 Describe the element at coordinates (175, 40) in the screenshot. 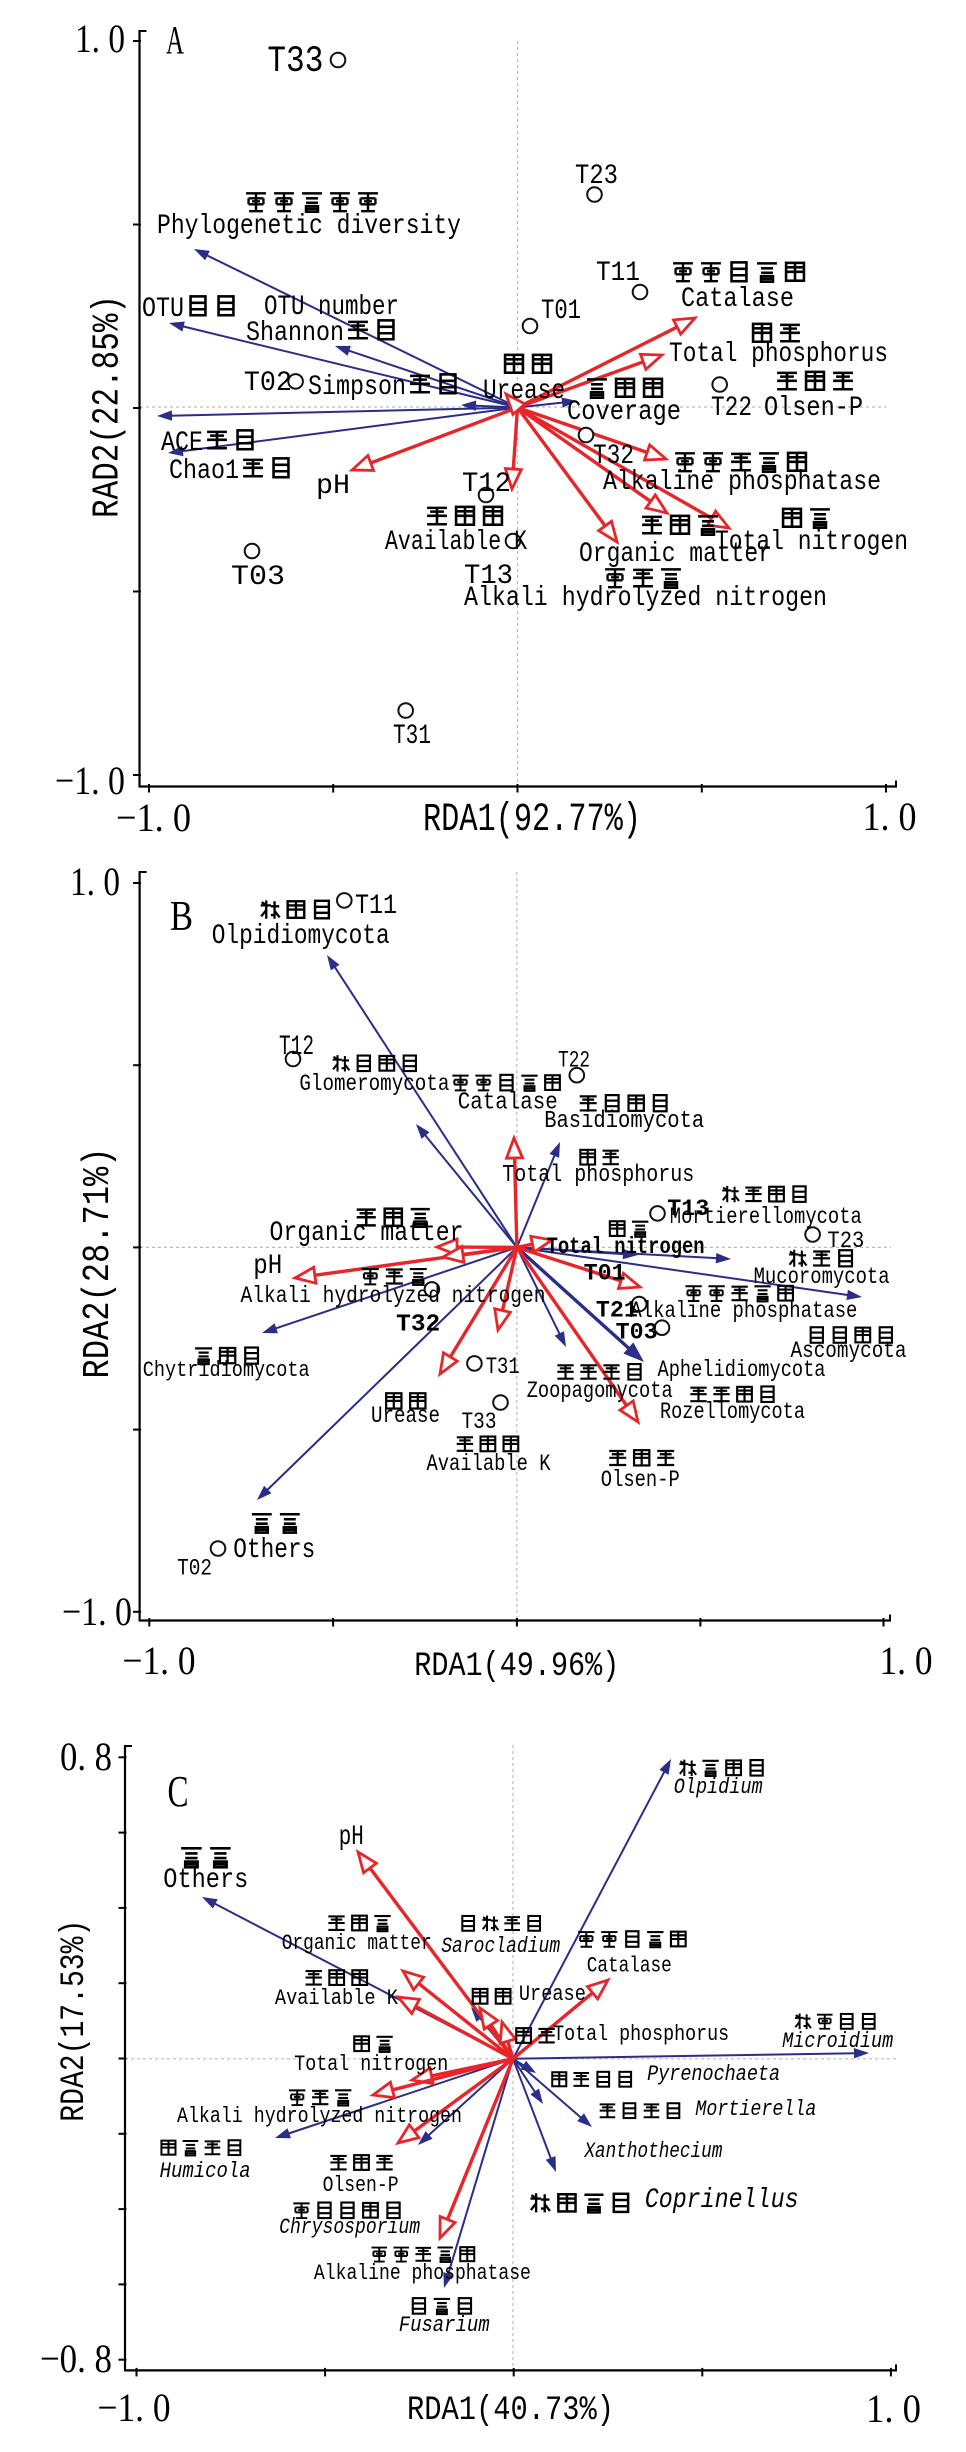

I see `svg-text: A` at that location.